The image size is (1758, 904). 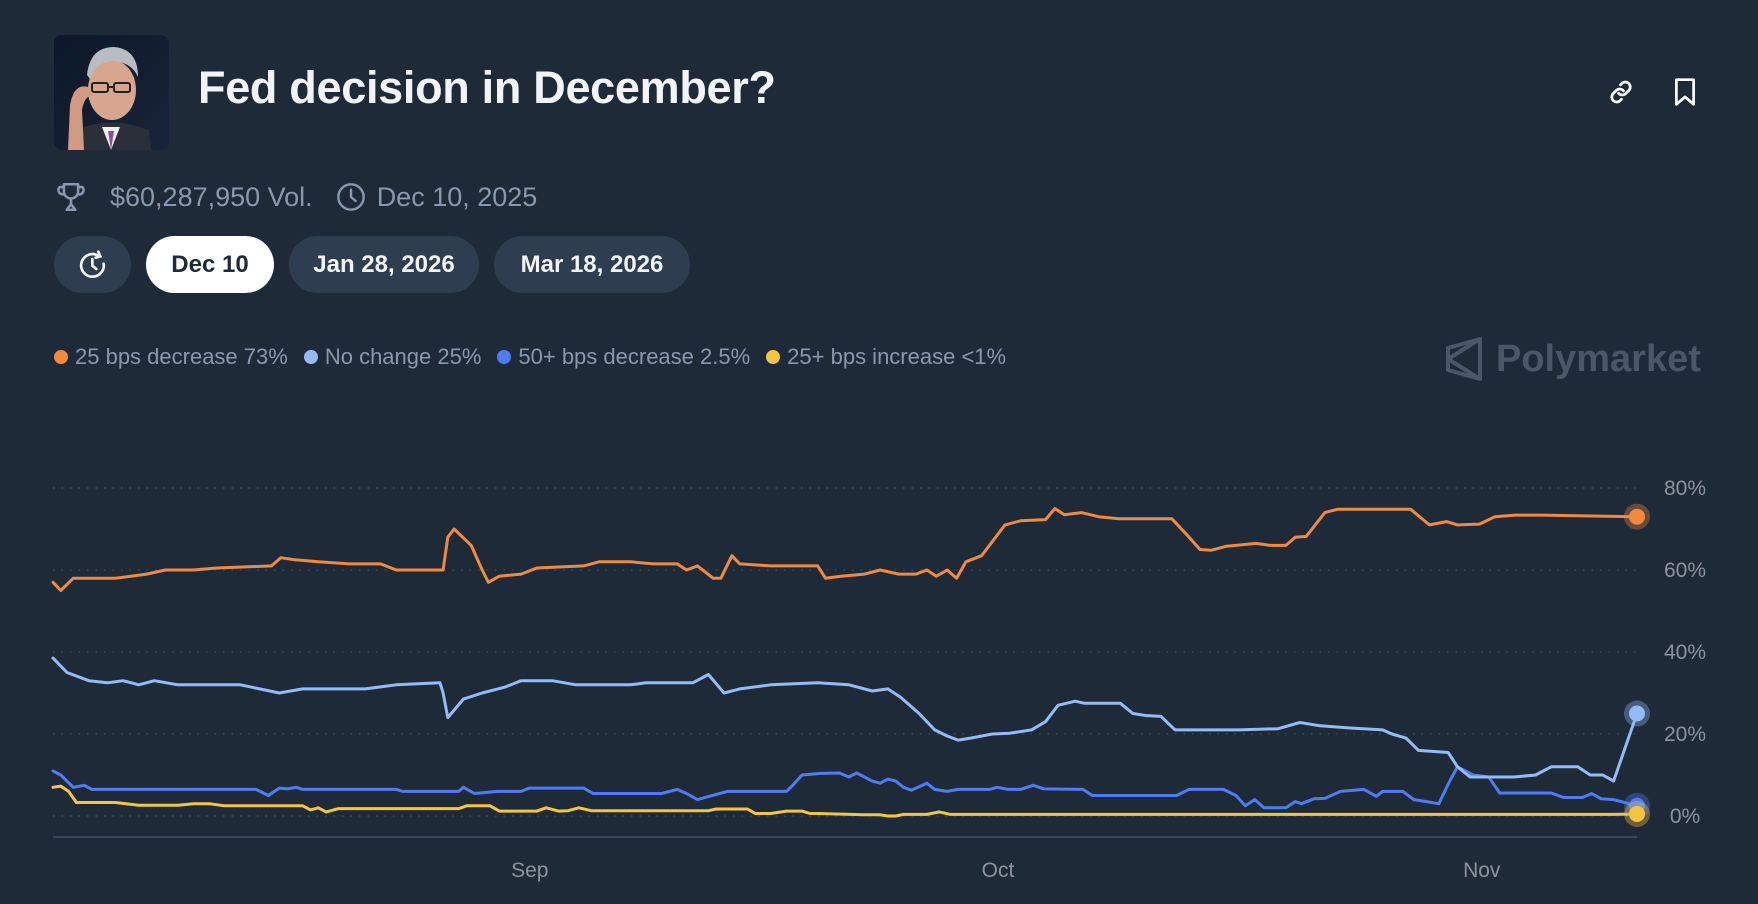 I want to click on y-tick-label: 40%, so click(x=1685, y=652).